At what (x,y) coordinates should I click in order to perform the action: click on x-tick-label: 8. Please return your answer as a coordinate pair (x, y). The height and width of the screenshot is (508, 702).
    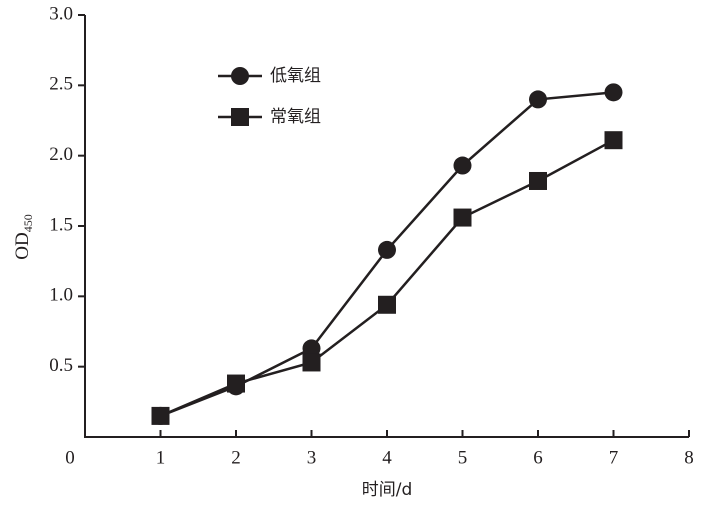
    Looking at the image, I should click on (689, 457).